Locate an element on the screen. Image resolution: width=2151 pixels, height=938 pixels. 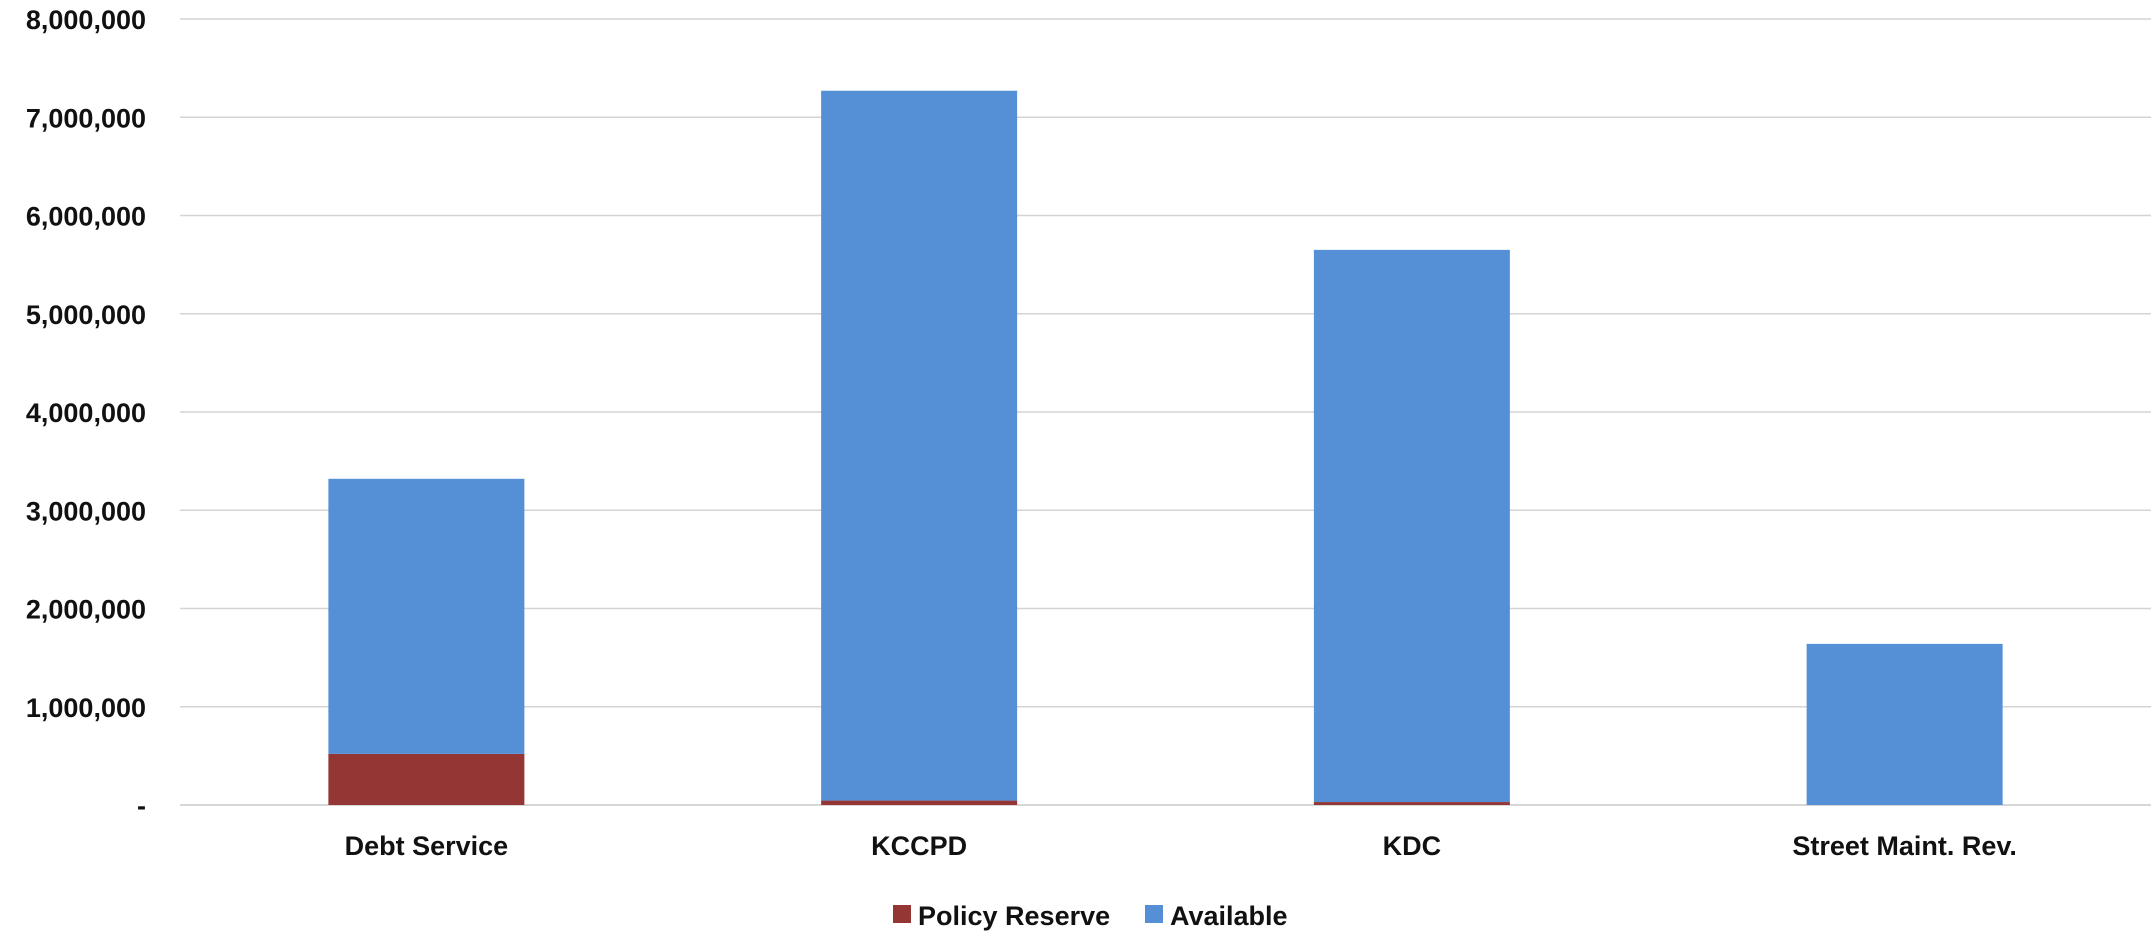
y-tick-label: 4,000,000 is located at coordinates (86, 413).